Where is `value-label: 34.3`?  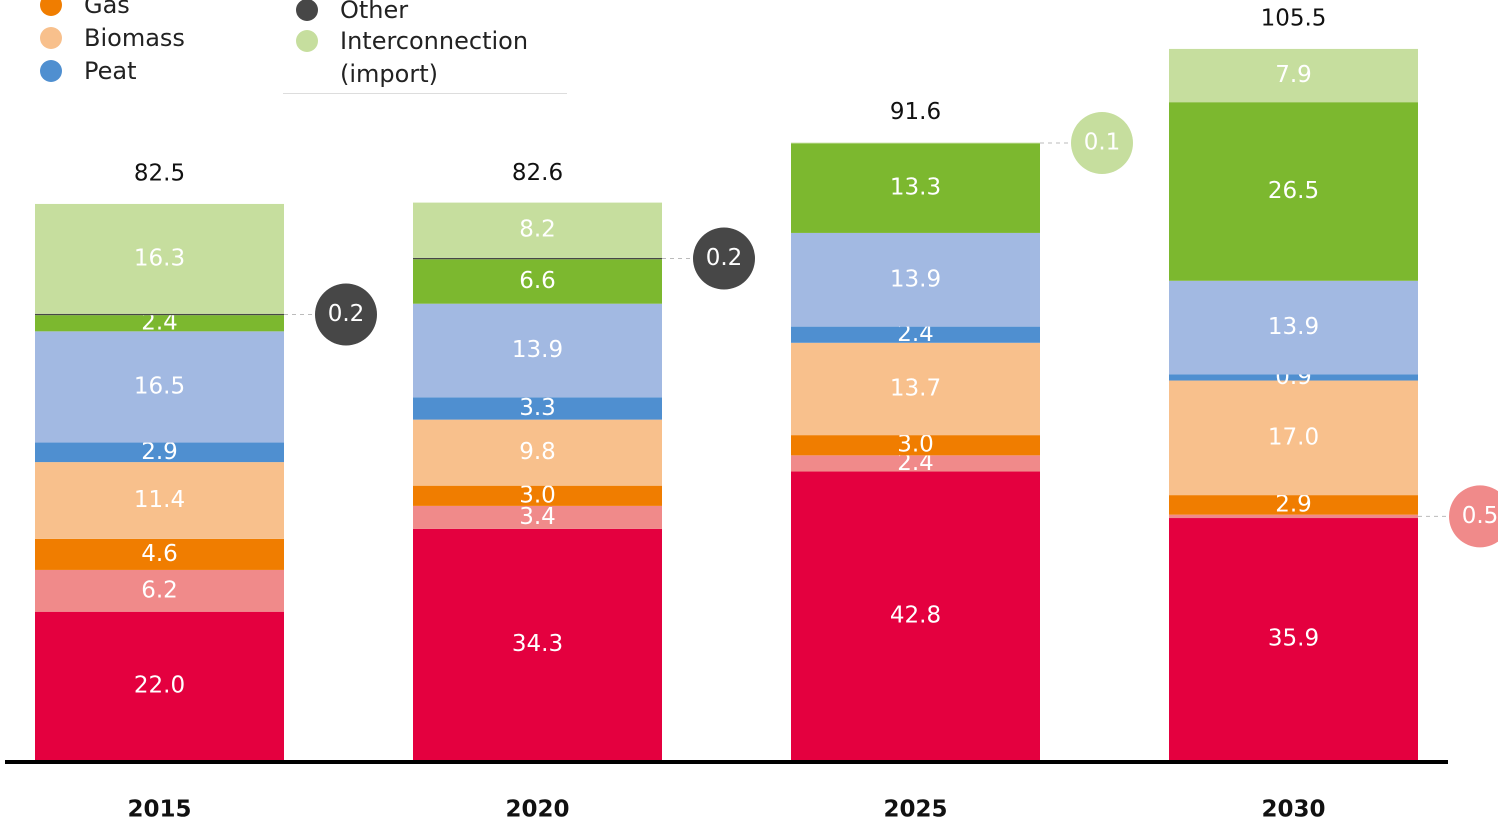
value-label: 34.3 is located at coordinates (537, 644).